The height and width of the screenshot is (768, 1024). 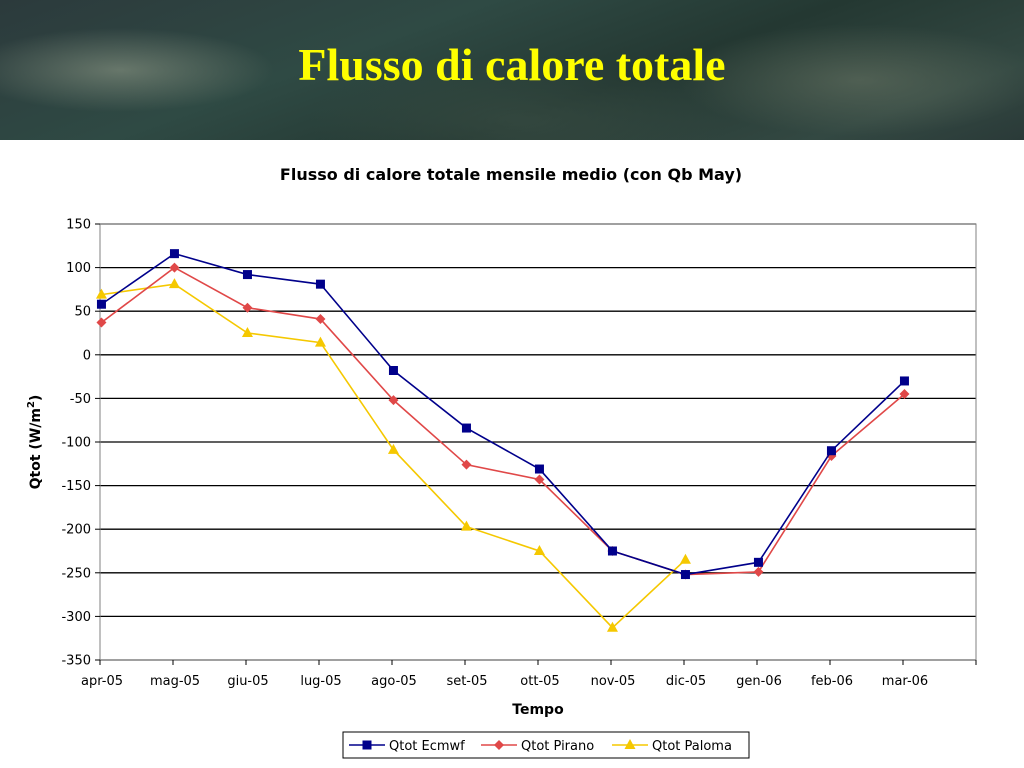 I want to click on legend-entry: Qtot Paloma, so click(x=672, y=746).